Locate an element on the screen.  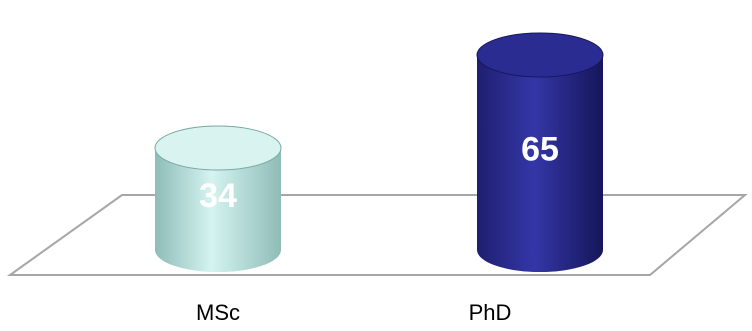
data-label-msc: 34 is located at coordinates (218, 196).